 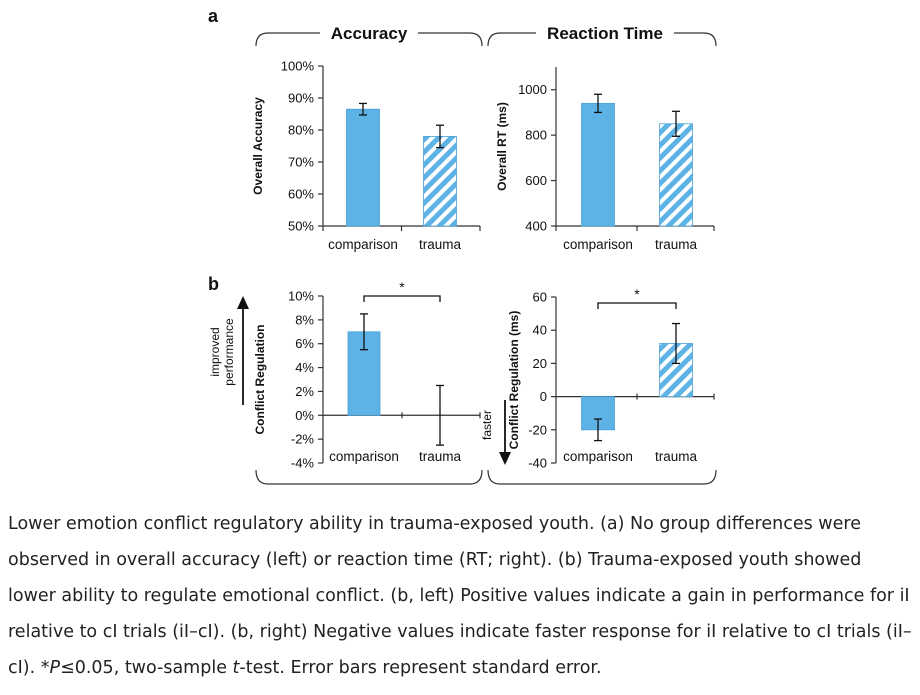 What do you see at coordinates (301, 130) in the screenshot?
I see `y-tick-label: 80%` at bounding box center [301, 130].